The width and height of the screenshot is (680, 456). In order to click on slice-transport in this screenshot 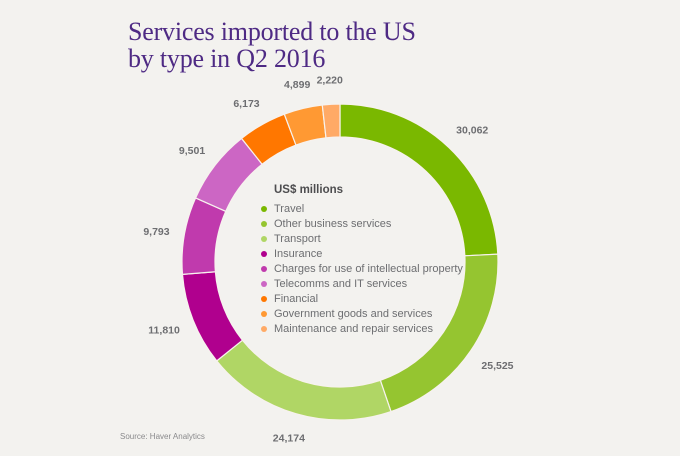, I will do `click(303, 380)`.